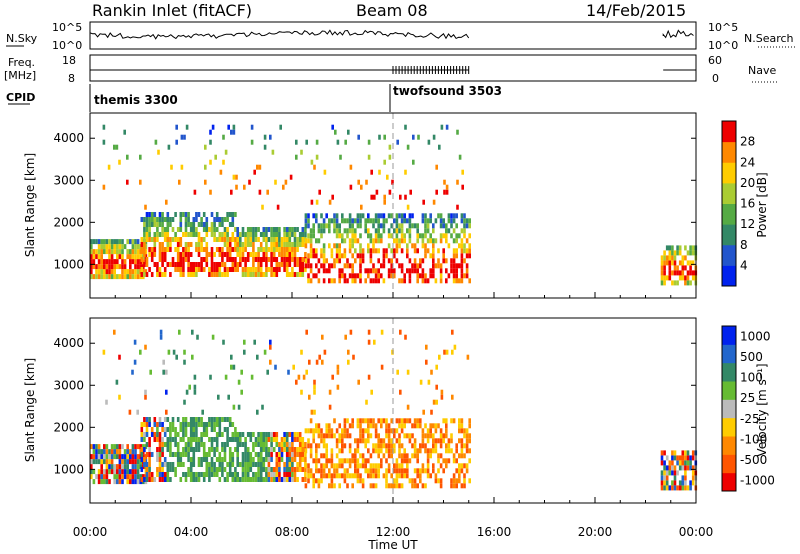 Image resolution: width=800 pixels, height=554 pixels. What do you see at coordinates (68, 138) in the screenshot?
I see `ytick-label: 4000` at bounding box center [68, 138].